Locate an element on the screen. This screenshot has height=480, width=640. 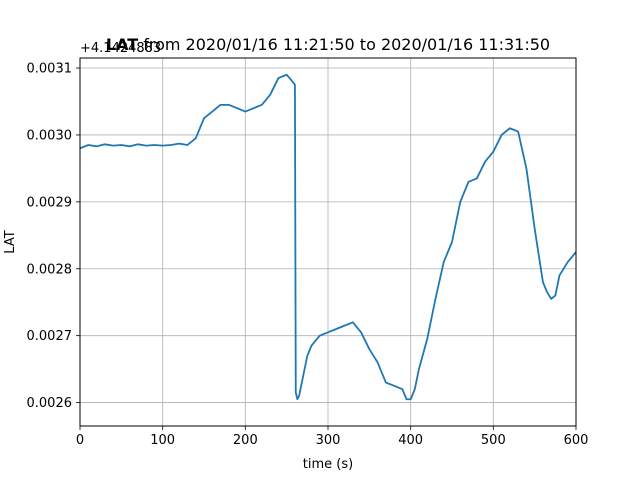
x-tick-label: 600 is located at coordinates (576, 440).